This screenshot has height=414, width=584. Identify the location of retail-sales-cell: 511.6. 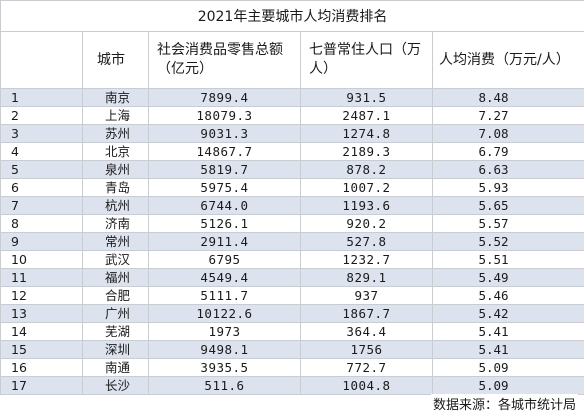
(224, 385).